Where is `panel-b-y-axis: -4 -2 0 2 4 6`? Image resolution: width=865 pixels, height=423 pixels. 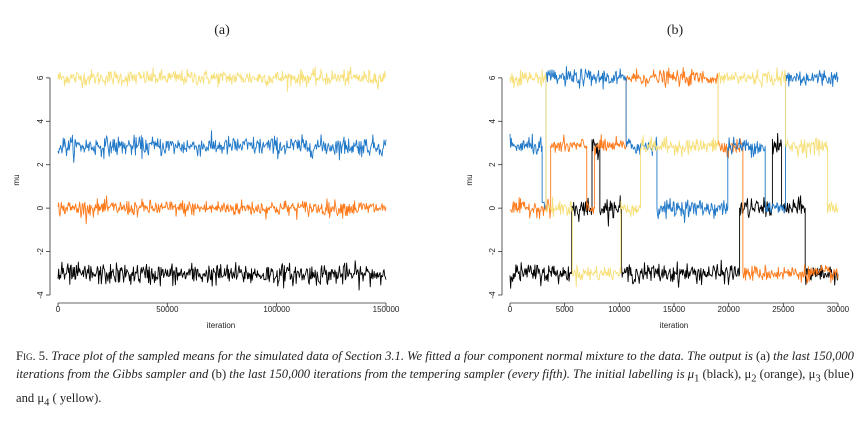
panel-b-y-axis: -4 -2 0 2 4 6 is located at coordinates (495, 187).